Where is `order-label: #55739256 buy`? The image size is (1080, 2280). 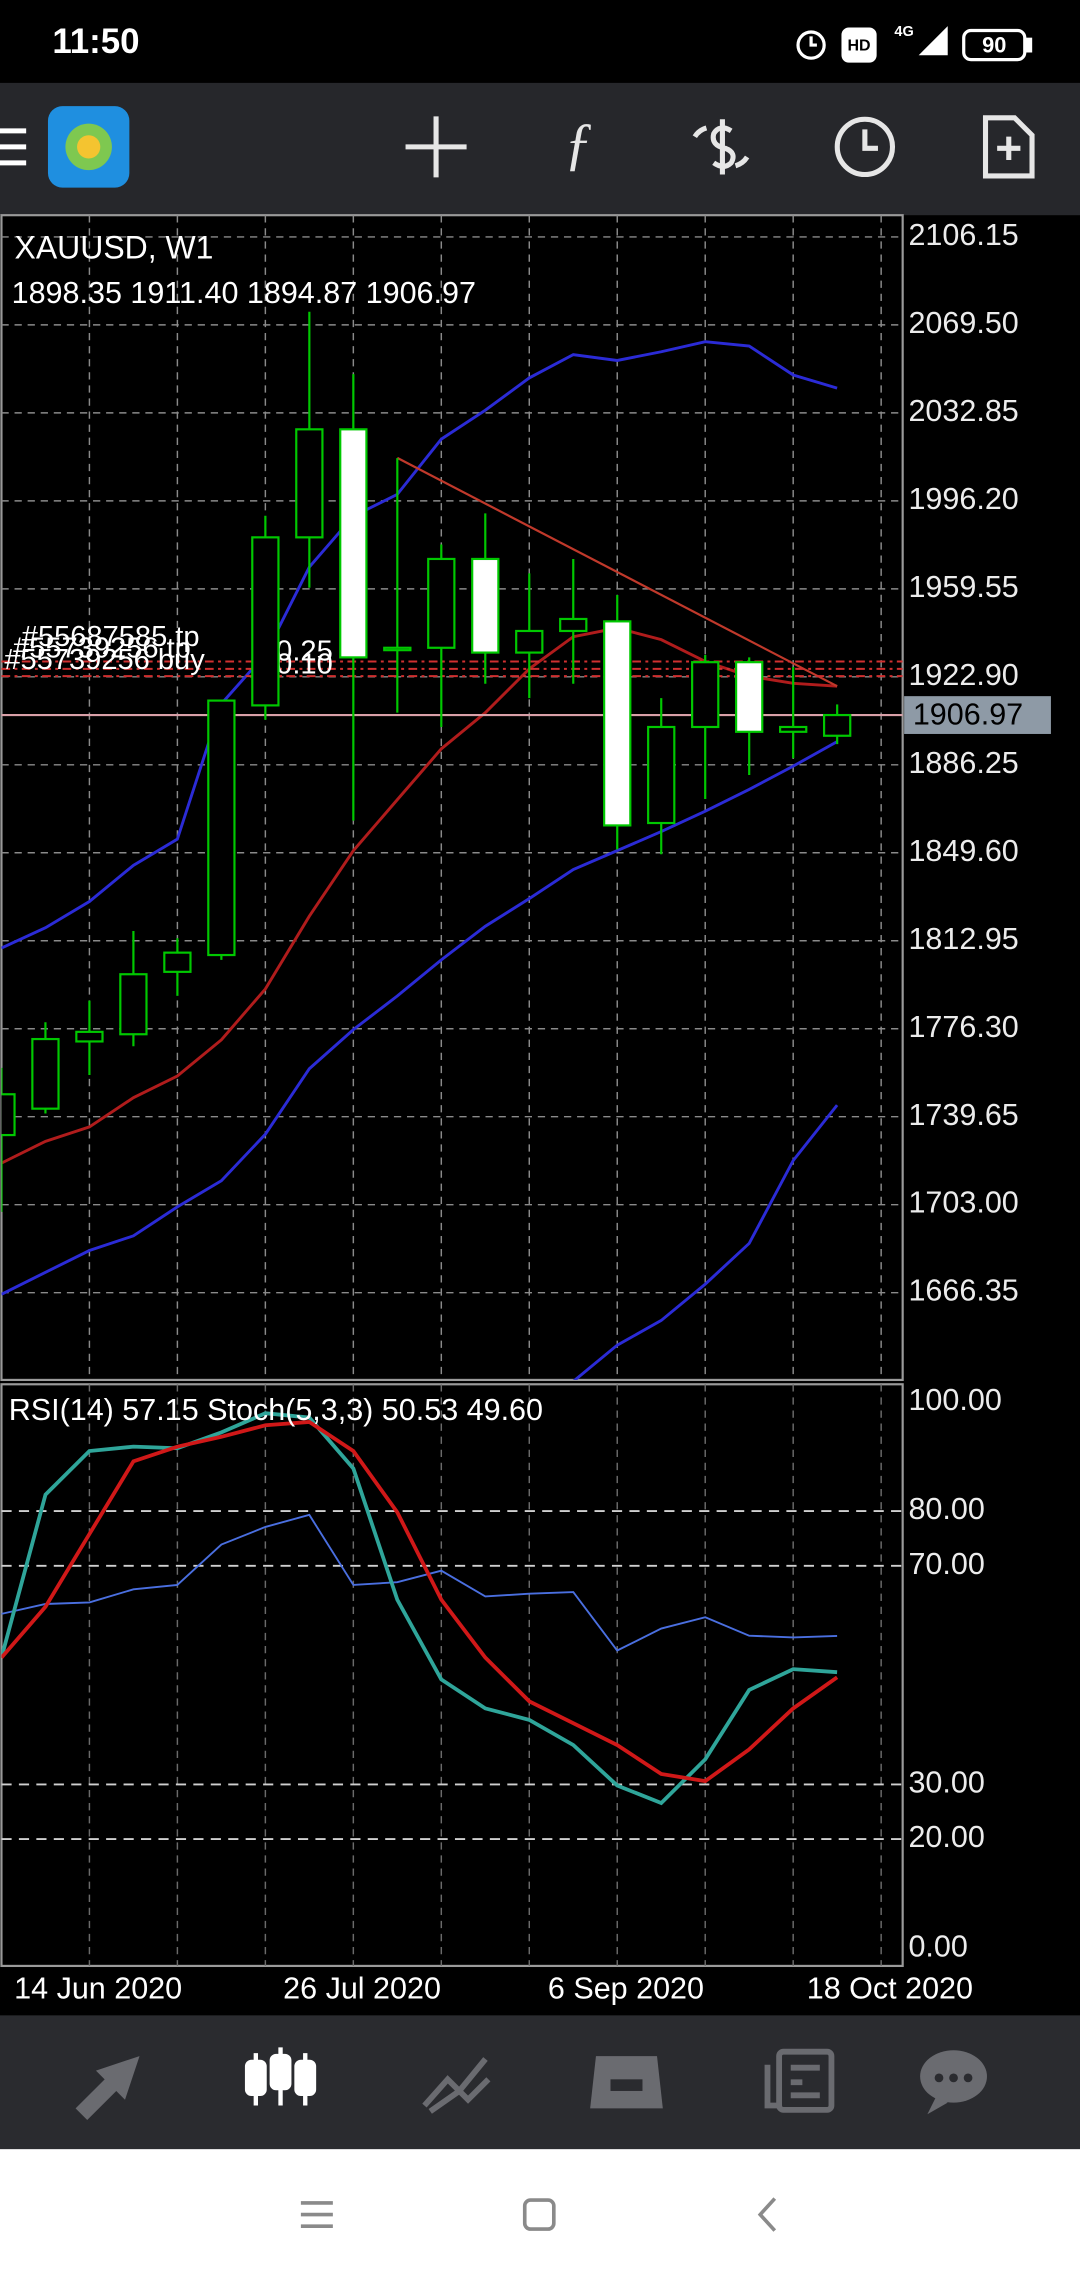 order-label: #55739256 buy is located at coordinates (104, 660).